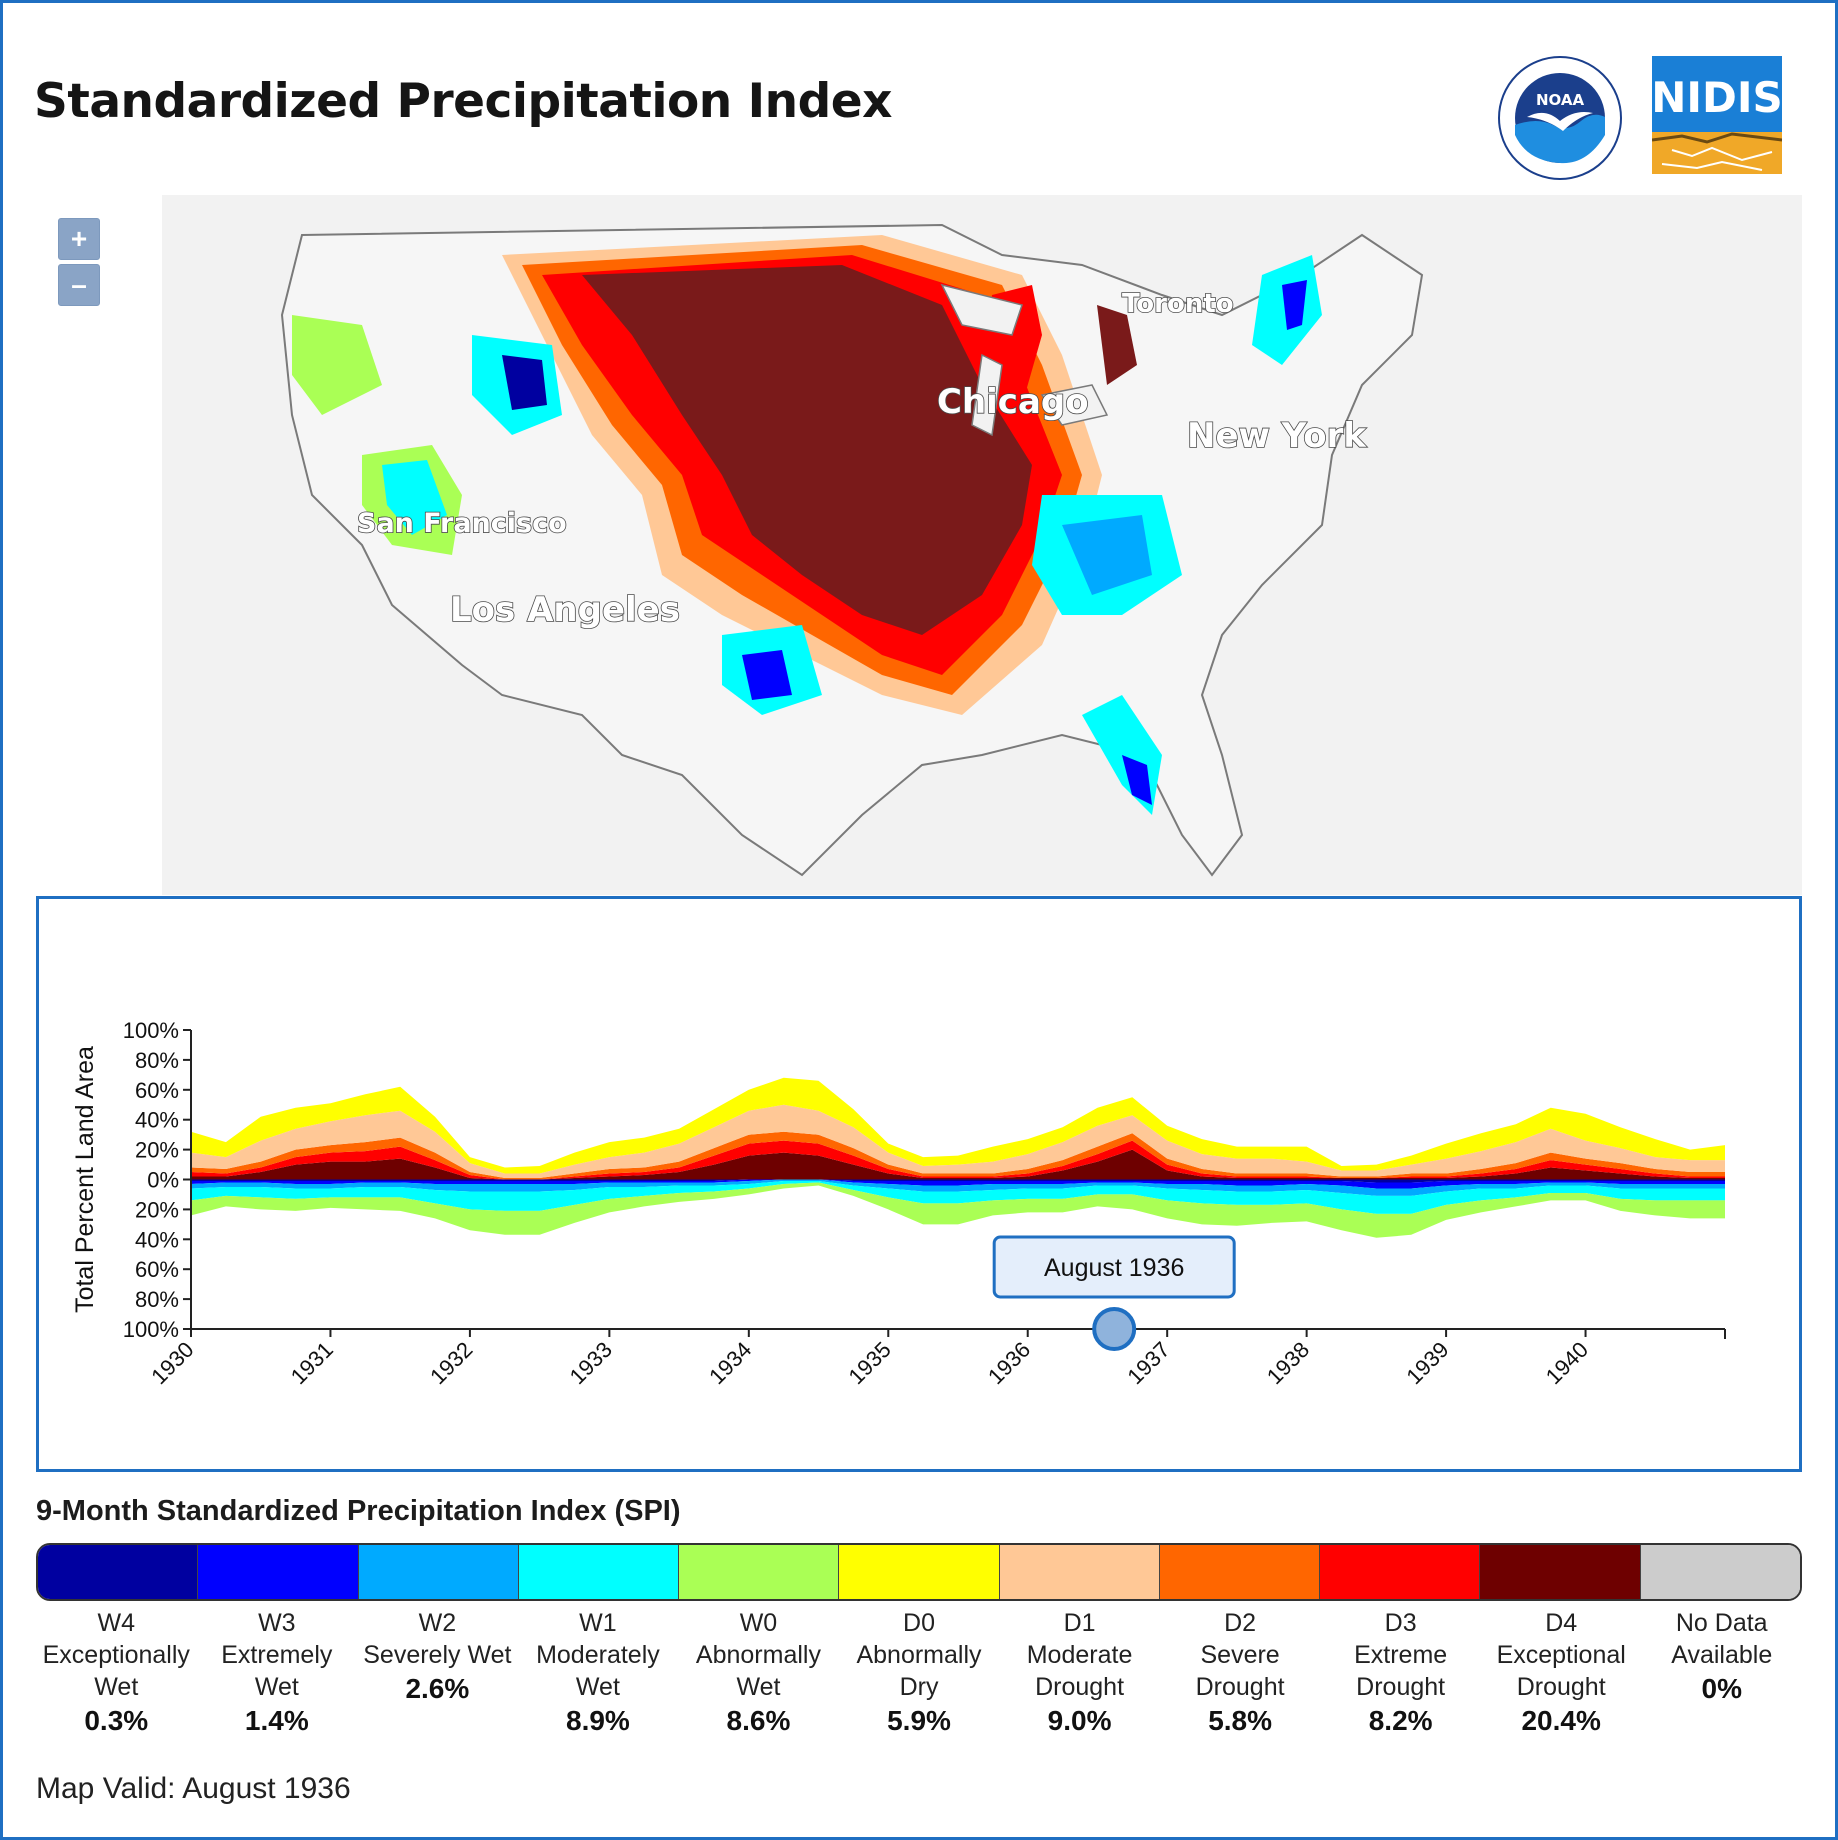 The height and width of the screenshot is (1840, 1838). Describe the element at coordinates (1277, 436) in the screenshot. I see `city-label: New York` at that location.